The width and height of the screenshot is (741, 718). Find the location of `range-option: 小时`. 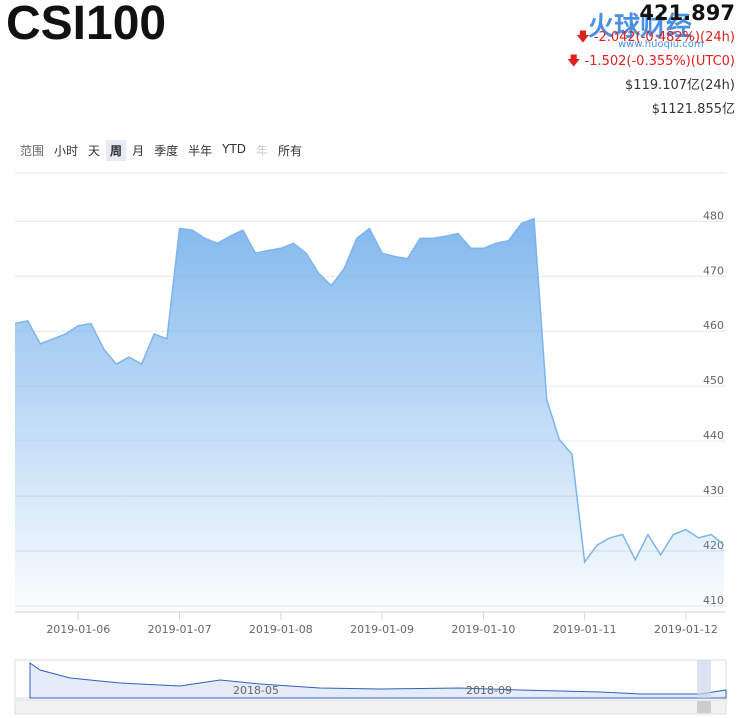

range-option: 小时 is located at coordinates (66, 151).